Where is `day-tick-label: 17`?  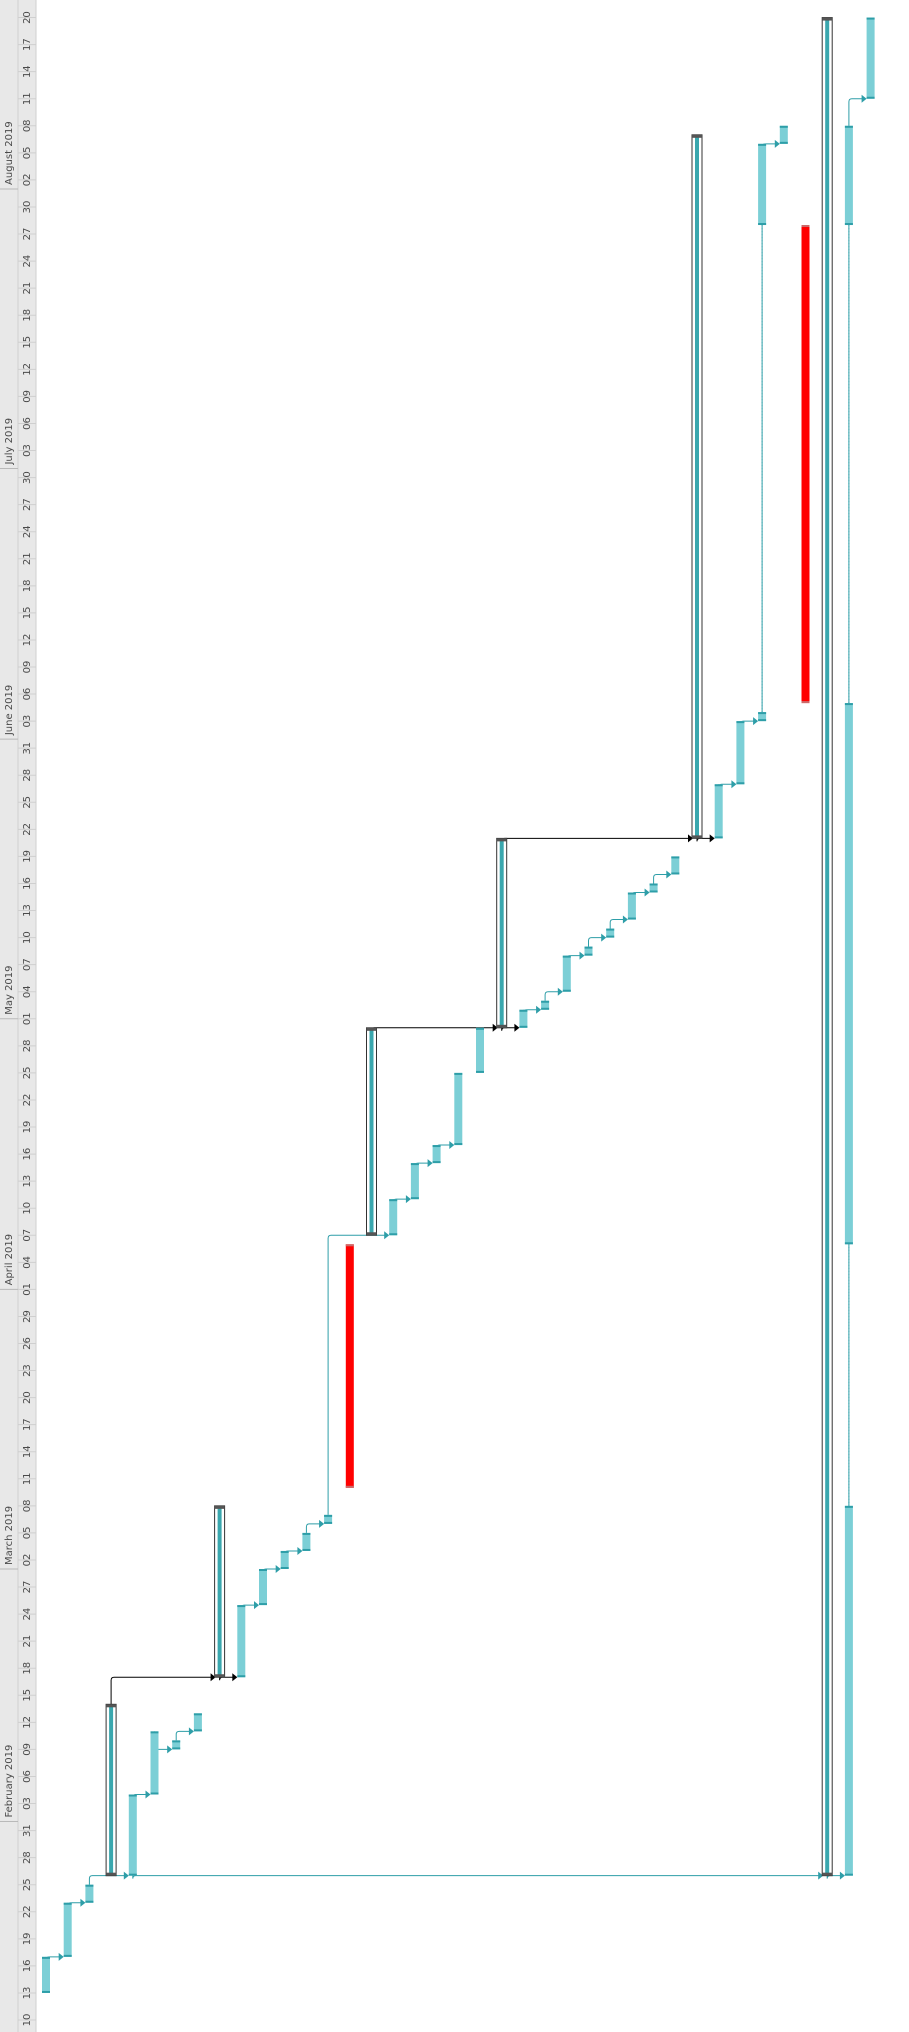 day-tick-label: 17 is located at coordinates (27, 1424).